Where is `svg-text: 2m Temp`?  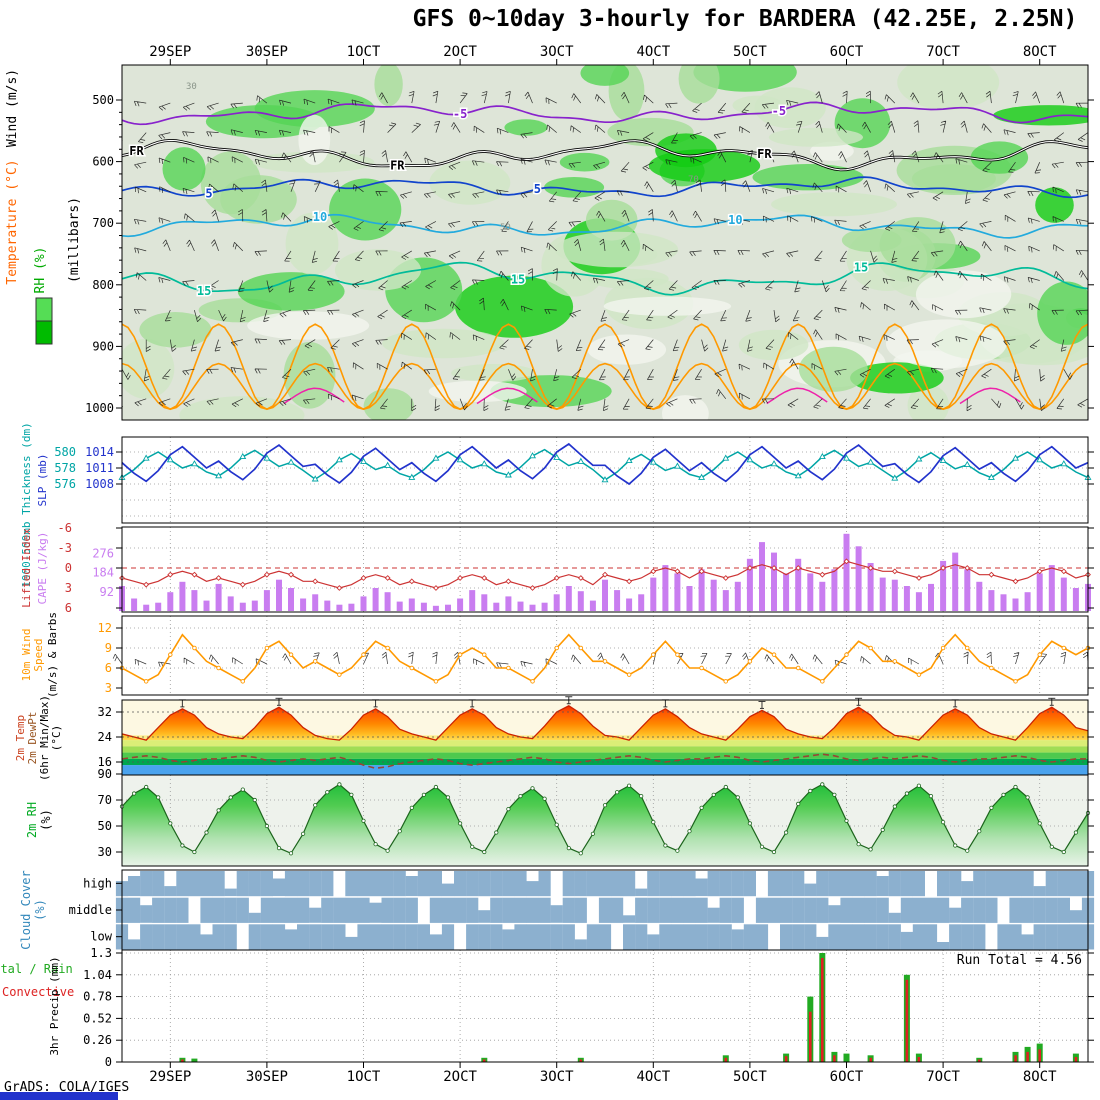 svg-text: 2m Temp is located at coordinates (20, 738).